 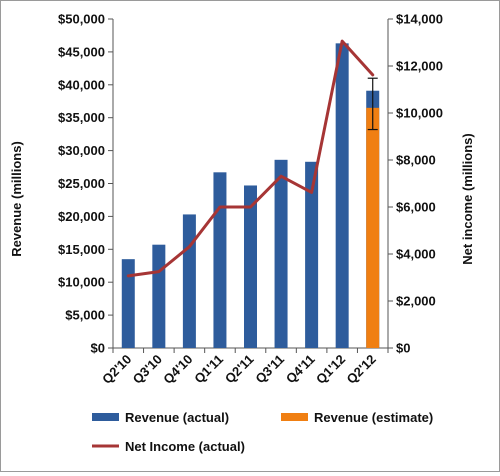 I want to click on x-tick-label: Q3'11, so click(x=269, y=369).